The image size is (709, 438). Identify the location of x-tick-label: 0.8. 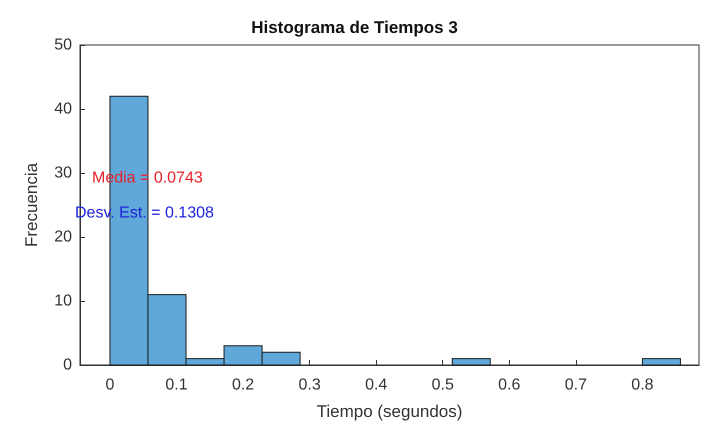
(642, 385).